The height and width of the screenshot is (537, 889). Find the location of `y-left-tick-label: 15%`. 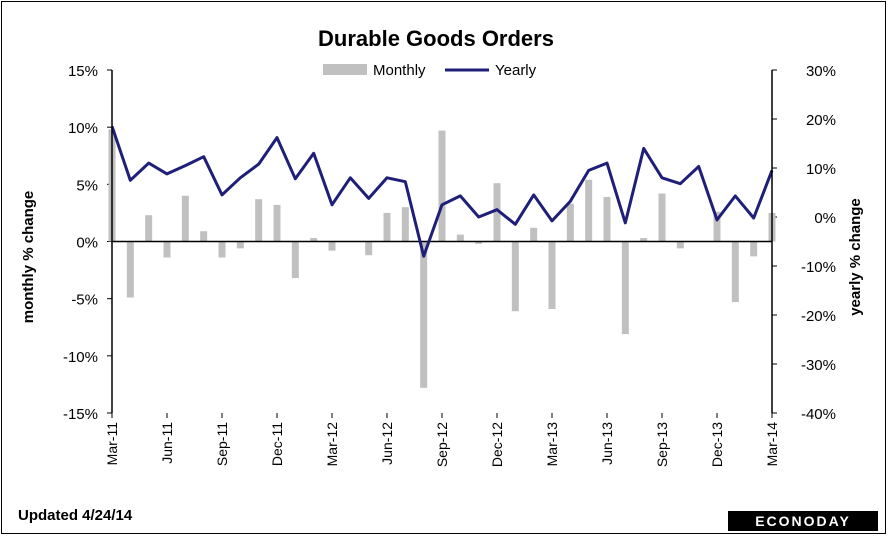

y-left-tick-label: 15% is located at coordinates (83, 71).